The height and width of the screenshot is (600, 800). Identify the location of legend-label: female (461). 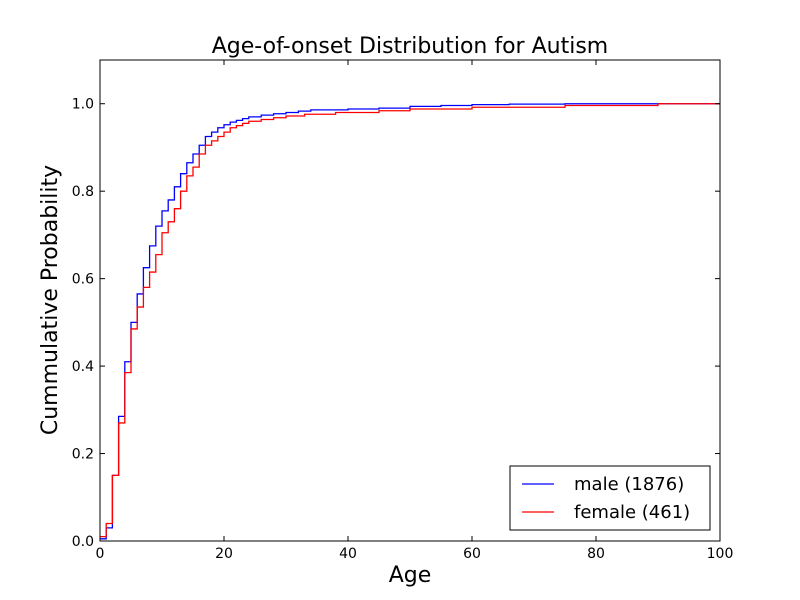
(632, 512).